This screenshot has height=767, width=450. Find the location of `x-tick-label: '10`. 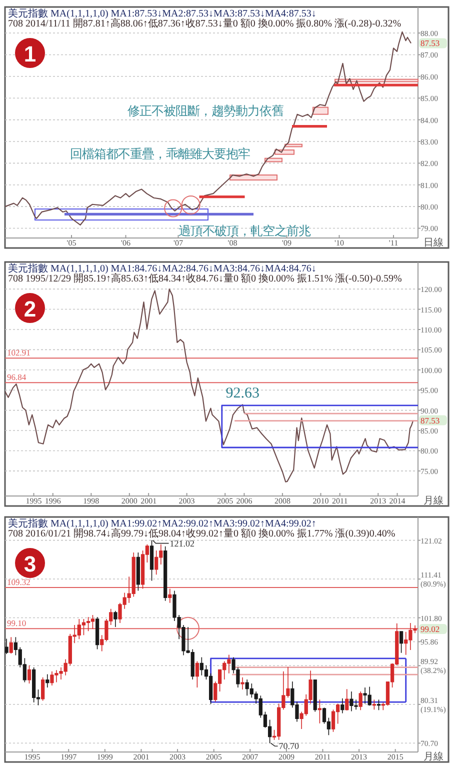

x-tick-label: '10 is located at coordinates (339, 243).